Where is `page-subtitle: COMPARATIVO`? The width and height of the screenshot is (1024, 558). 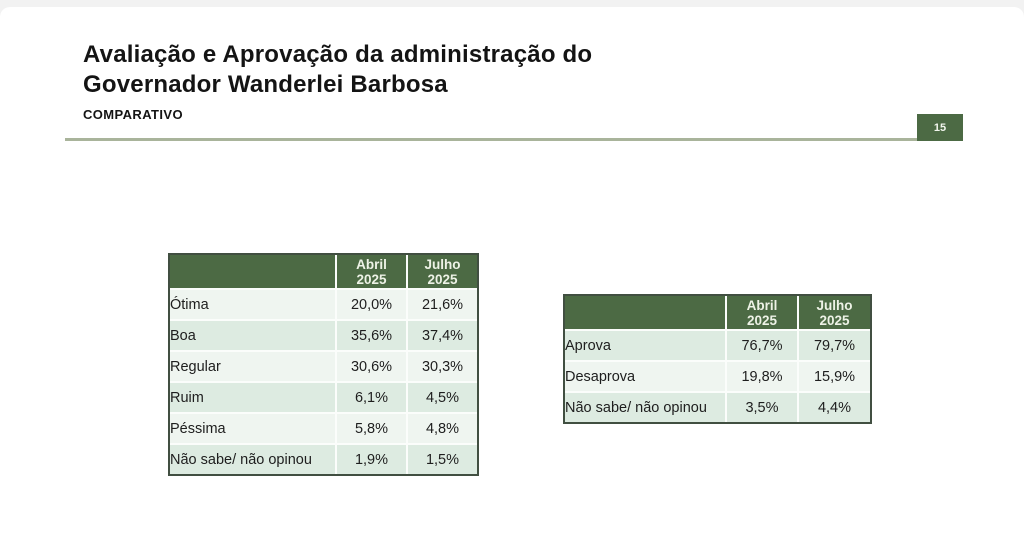
page-subtitle: COMPARATIVO is located at coordinates (133, 114).